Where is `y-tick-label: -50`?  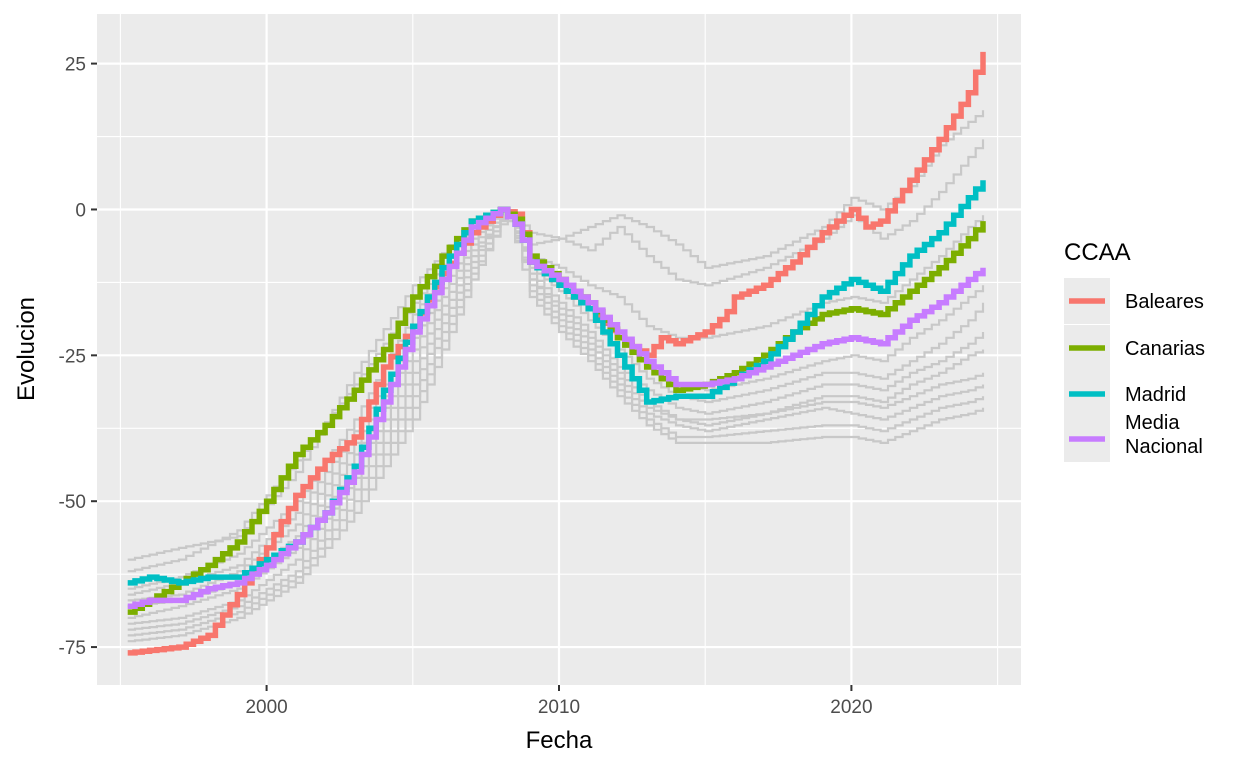 y-tick-label: -50 is located at coordinates (72, 502).